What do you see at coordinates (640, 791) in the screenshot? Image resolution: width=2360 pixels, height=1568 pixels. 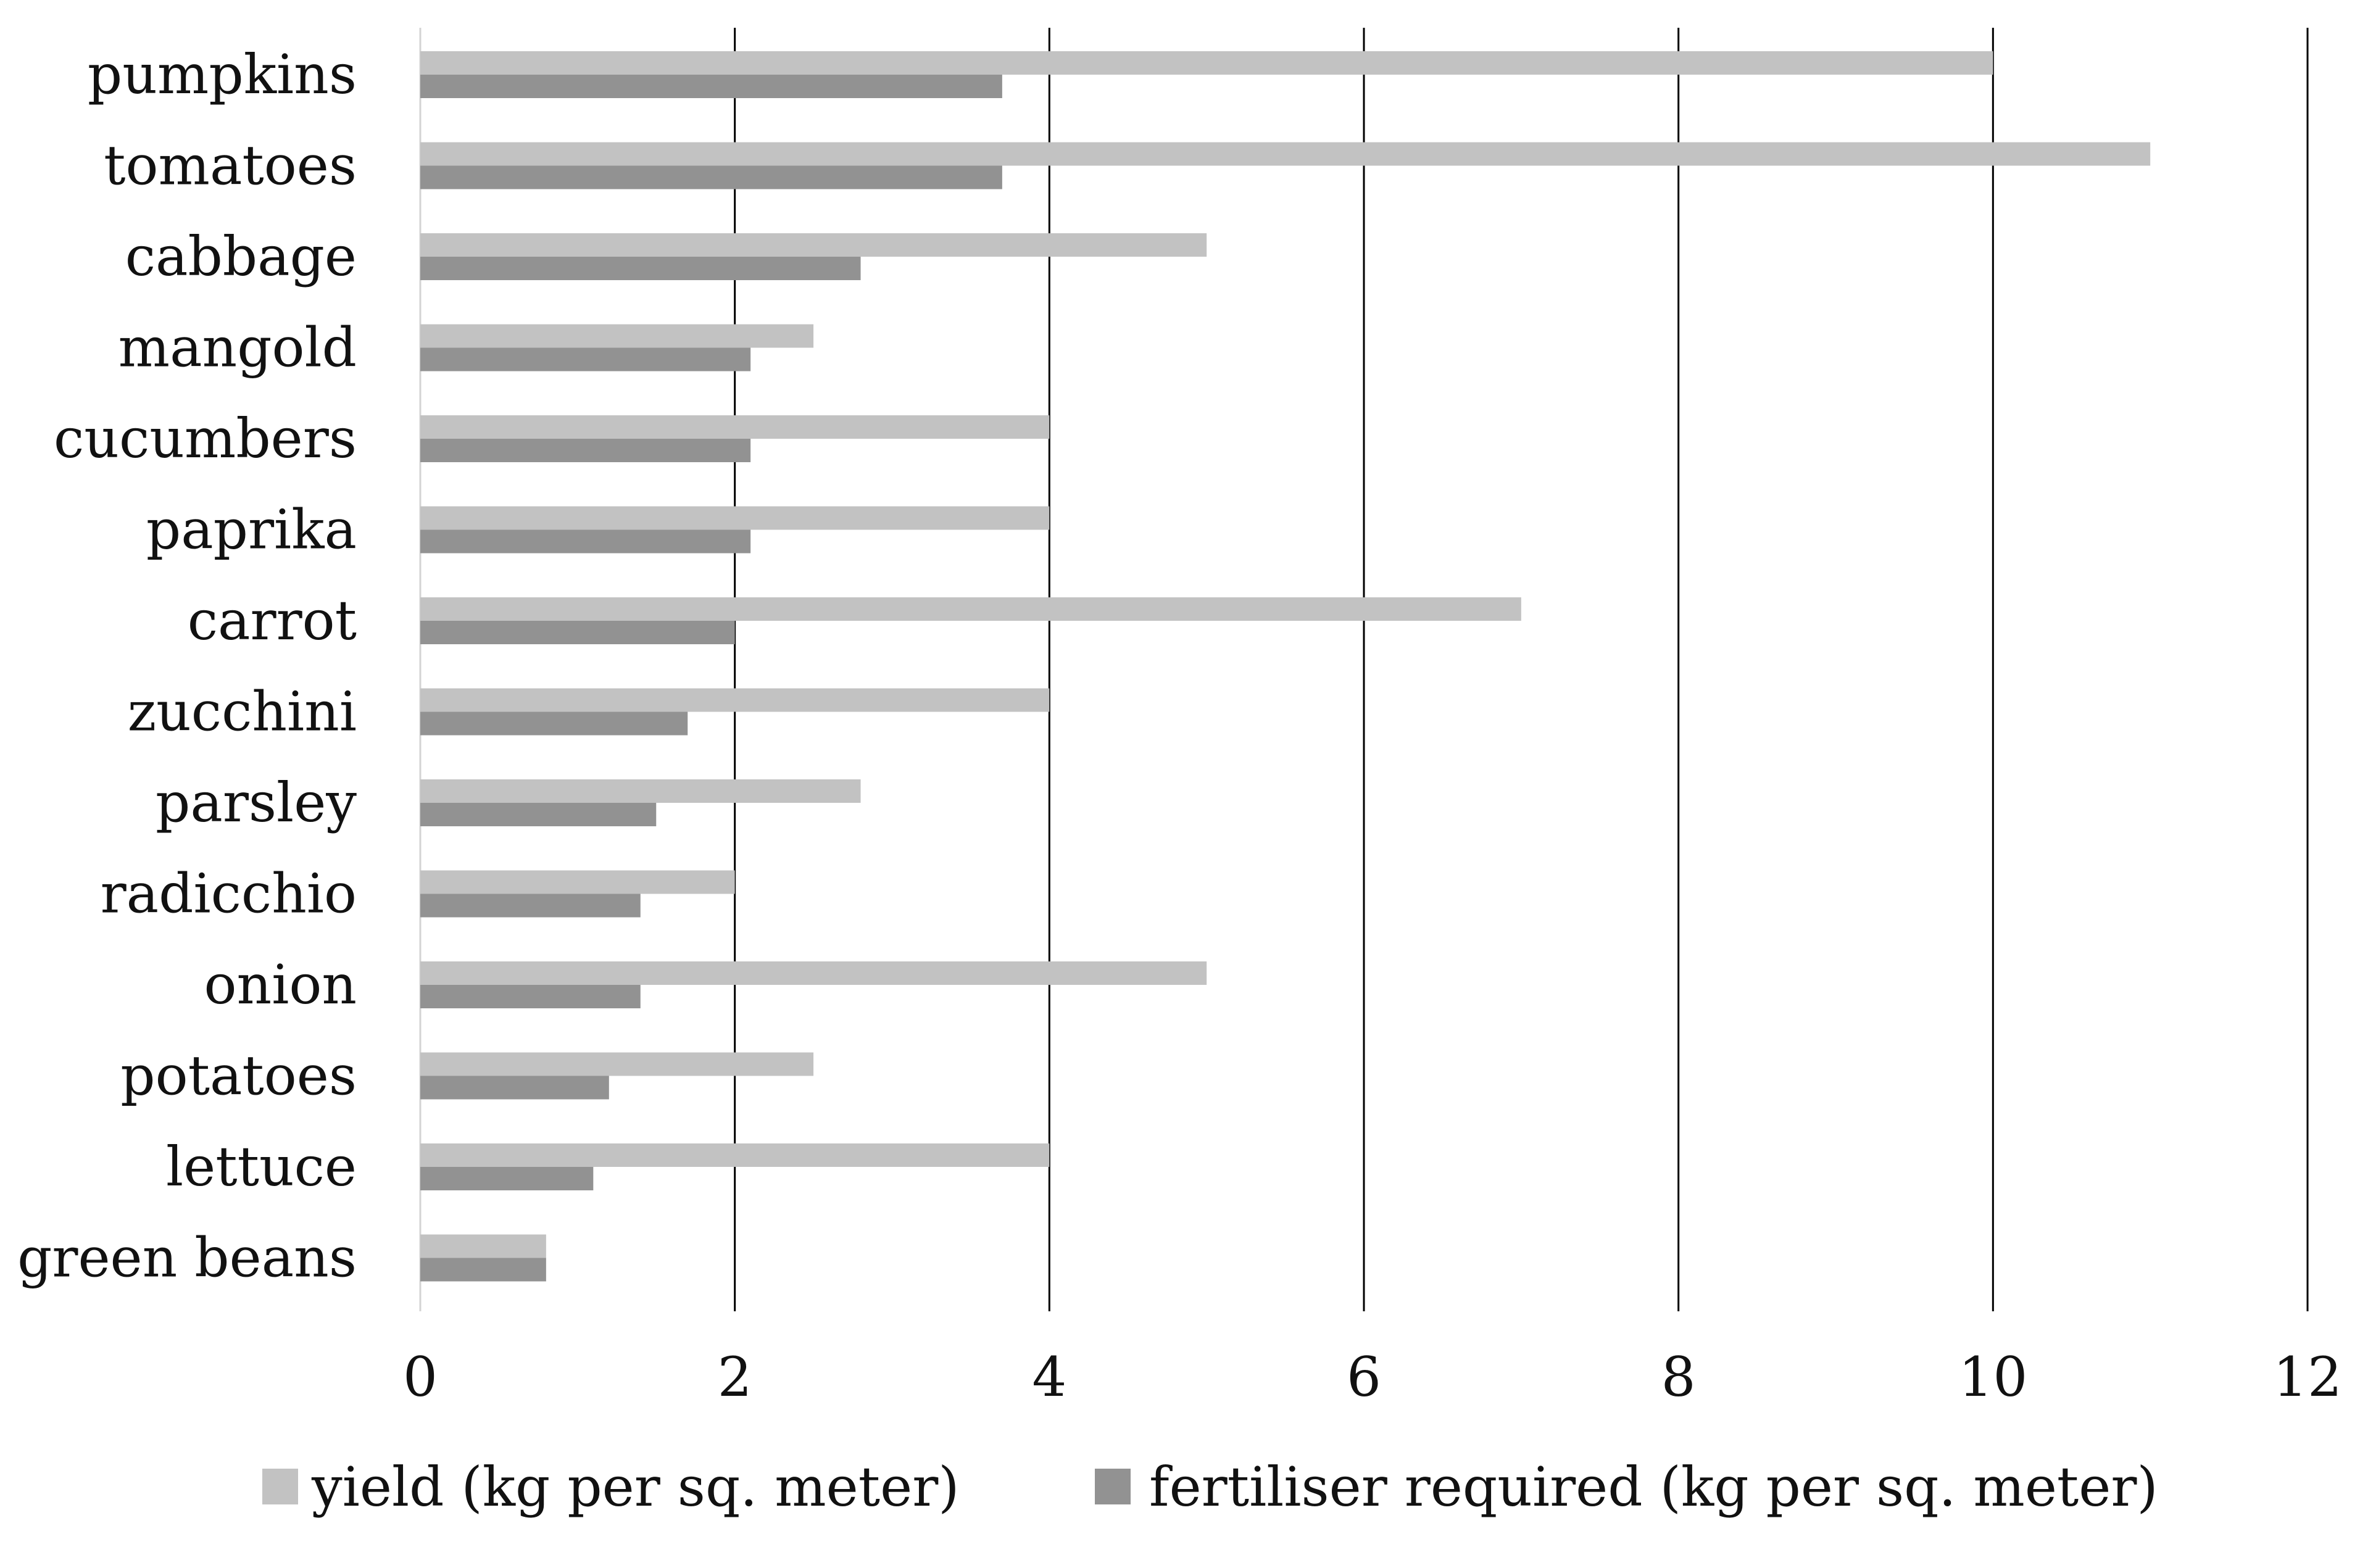 I see `bar-parsley-yield` at bounding box center [640, 791].